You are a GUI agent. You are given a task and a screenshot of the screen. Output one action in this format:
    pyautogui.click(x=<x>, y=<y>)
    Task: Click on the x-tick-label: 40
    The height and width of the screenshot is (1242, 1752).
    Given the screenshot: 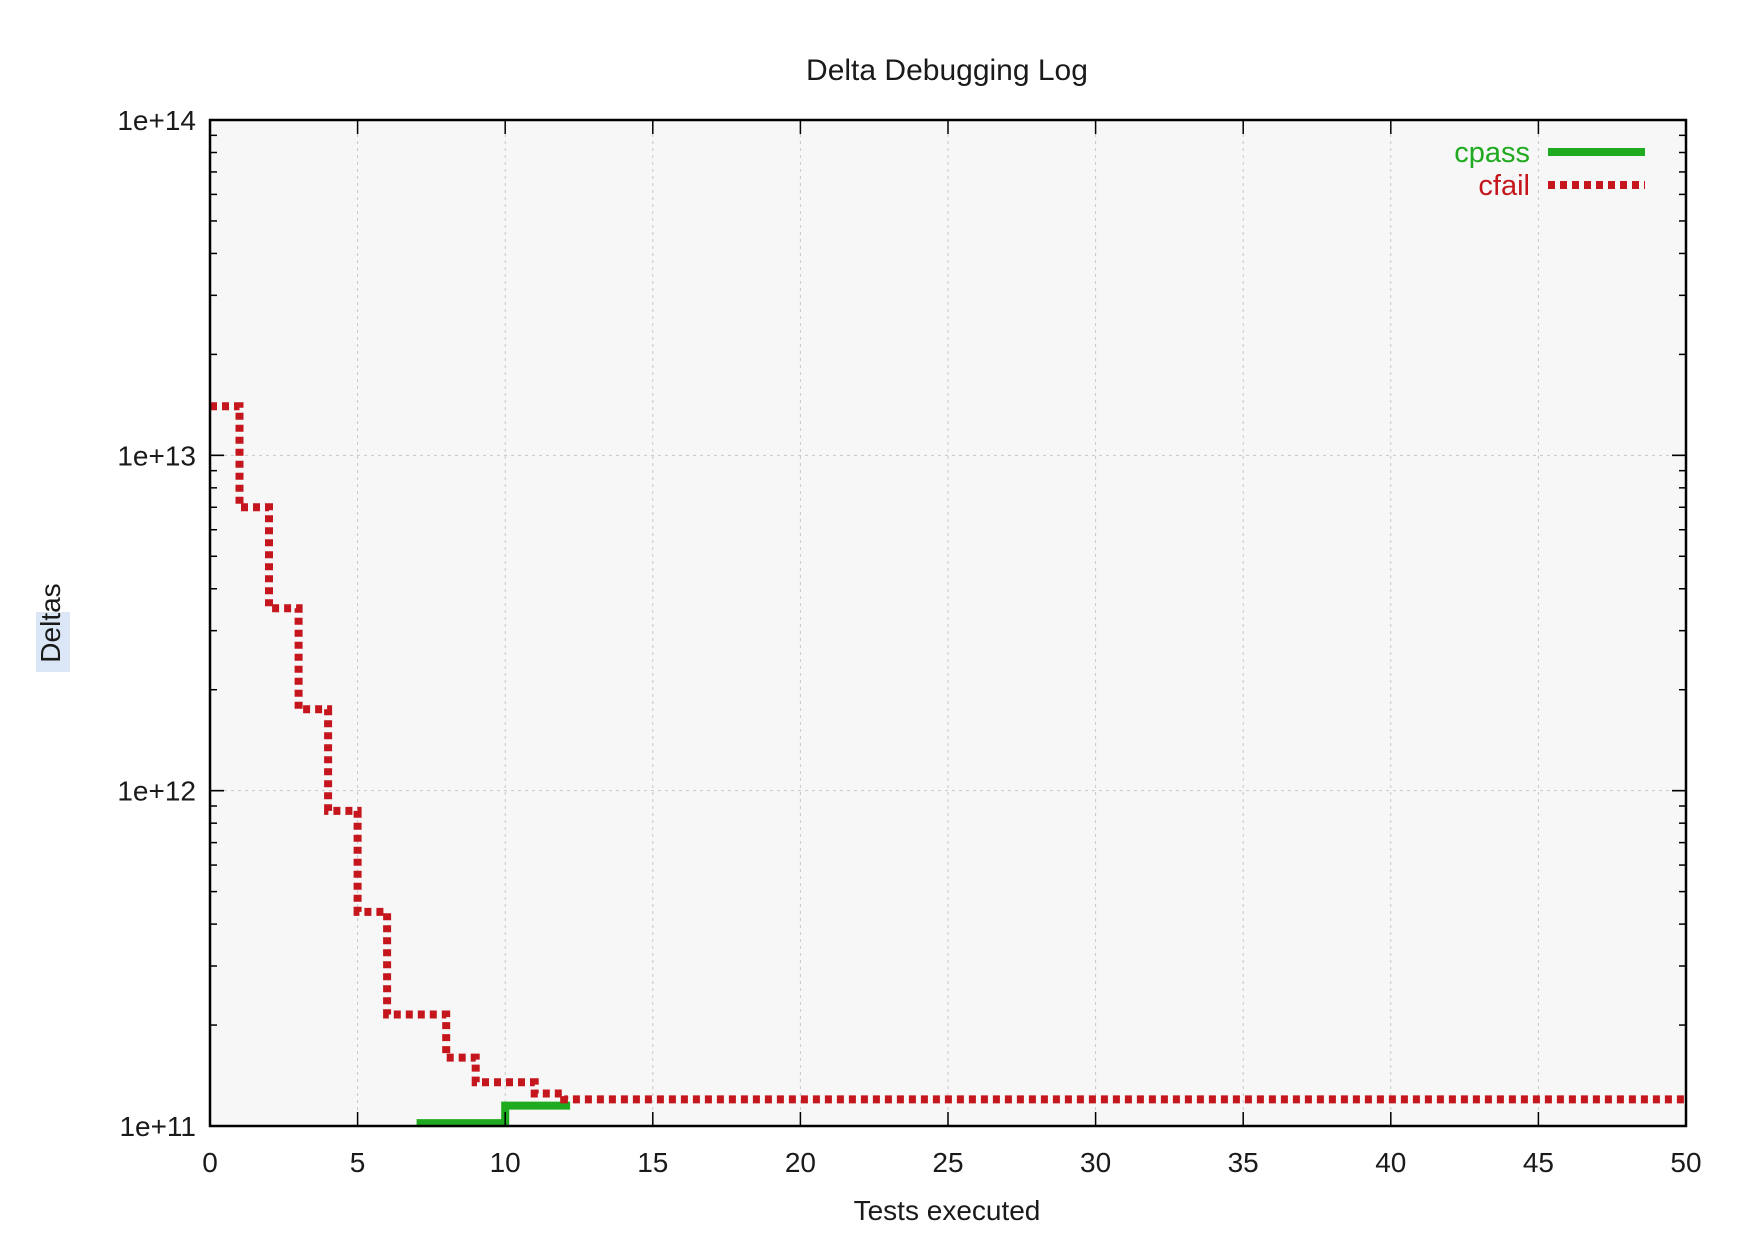 What is the action you would take?
    pyautogui.click(x=1390, y=1162)
    